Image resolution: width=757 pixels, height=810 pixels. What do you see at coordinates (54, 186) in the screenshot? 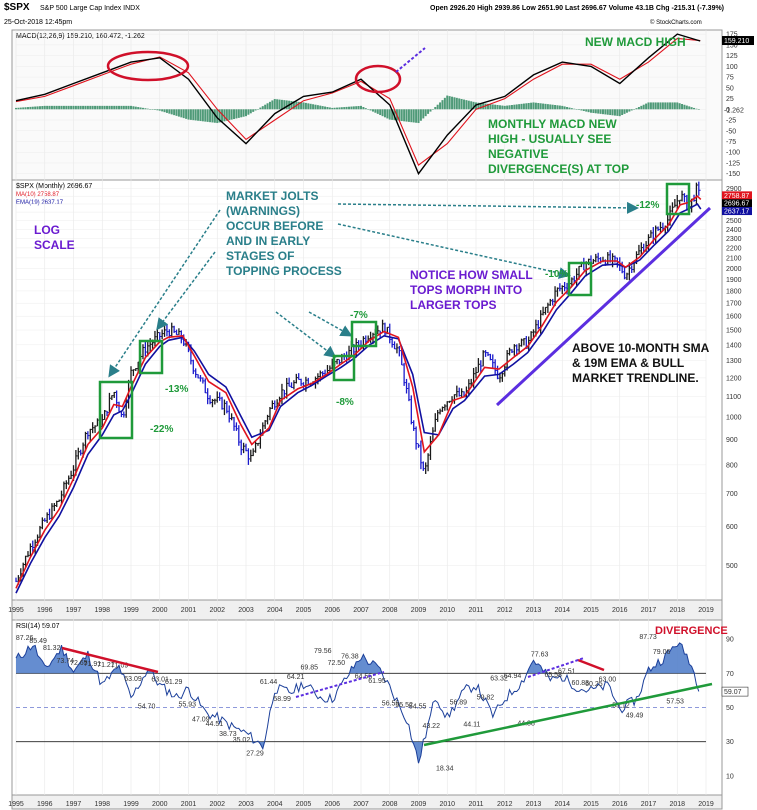
I see `price-legend-main: $SPX (Monthly) 2696.67` at bounding box center [54, 186].